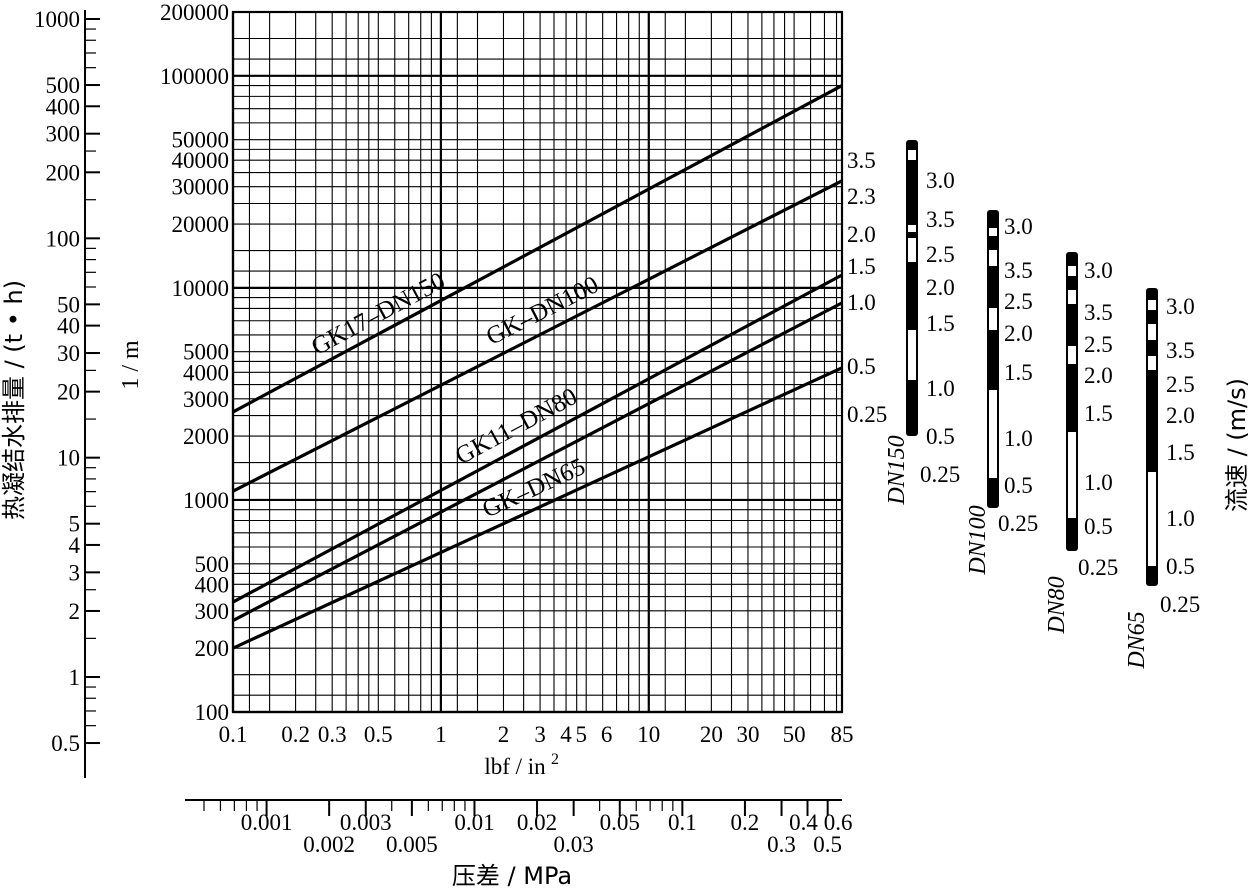 The width and height of the screenshot is (1259, 890). Describe the element at coordinates (861, 234) in the screenshot. I see `right-scale-label: 2.0` at that location.